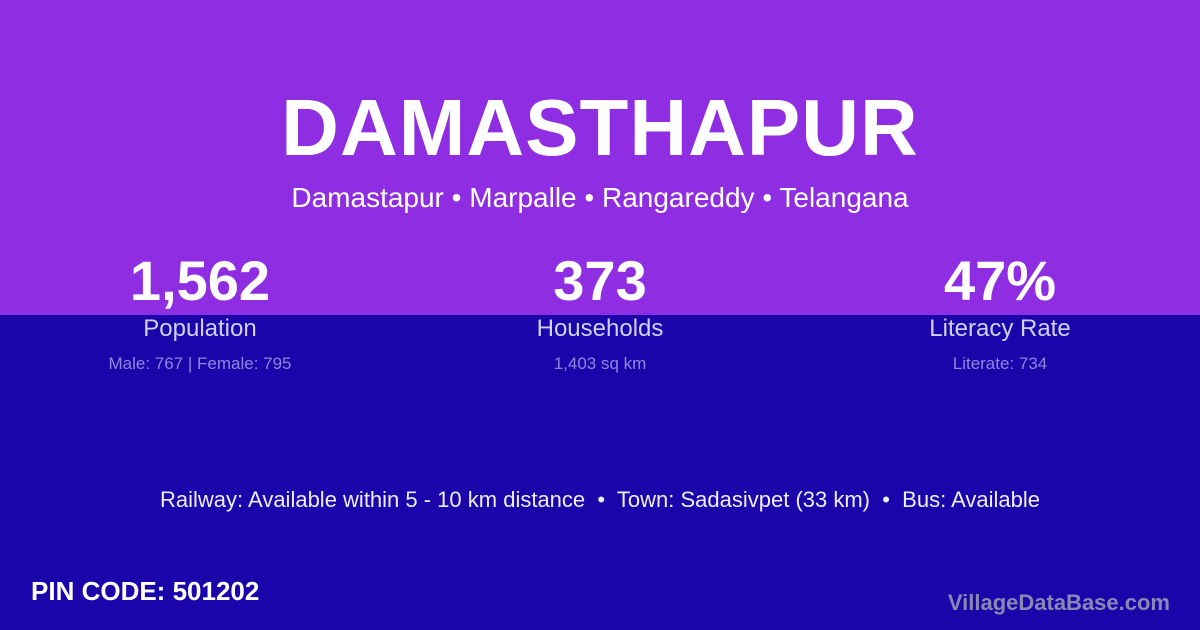 The height and width of the screenshot is (630, 1200). What do you see at coordinates (200, 280) in the screenshot?
I see `stat-value: 1,562` at bounding box center [200, 280].